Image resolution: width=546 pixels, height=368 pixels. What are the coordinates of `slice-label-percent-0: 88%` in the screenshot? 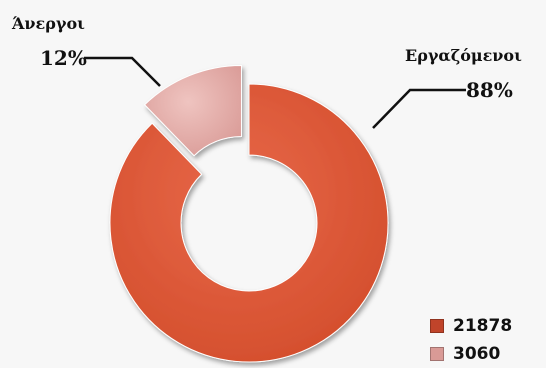 It's located at (489, 90).